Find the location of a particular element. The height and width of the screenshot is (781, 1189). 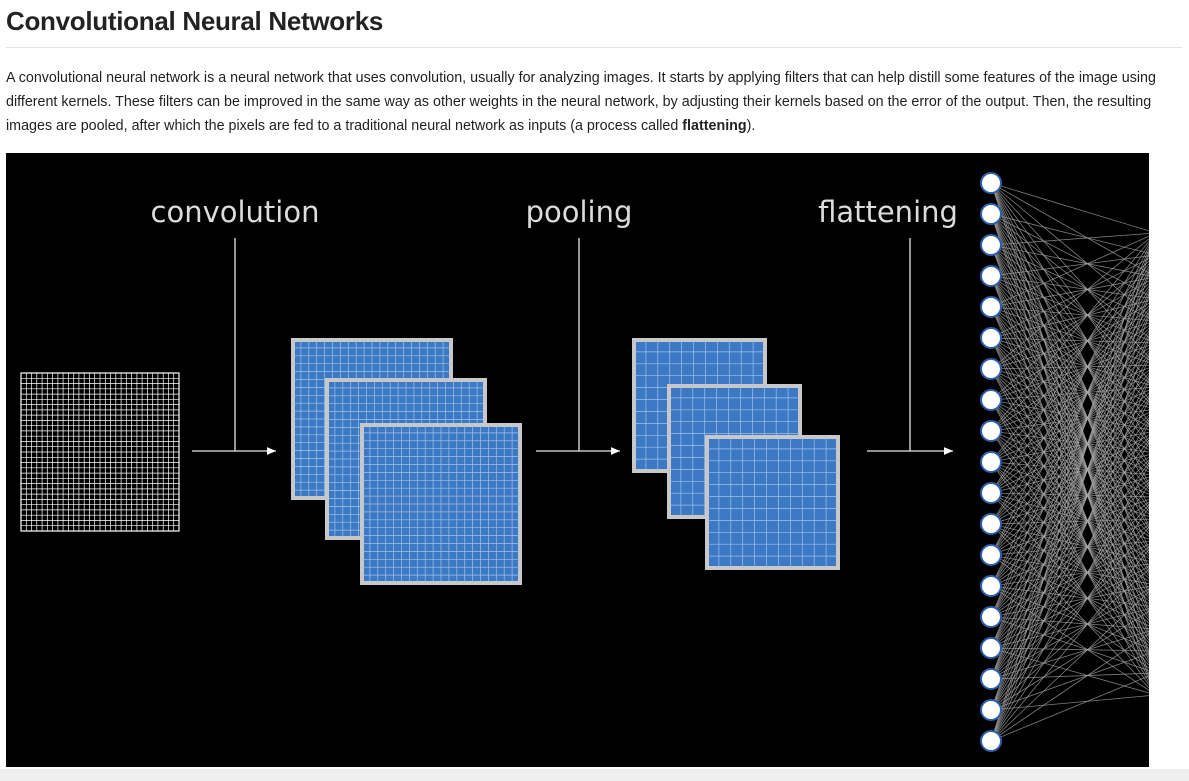

input-image-cells is located at coordinates (100, 452).